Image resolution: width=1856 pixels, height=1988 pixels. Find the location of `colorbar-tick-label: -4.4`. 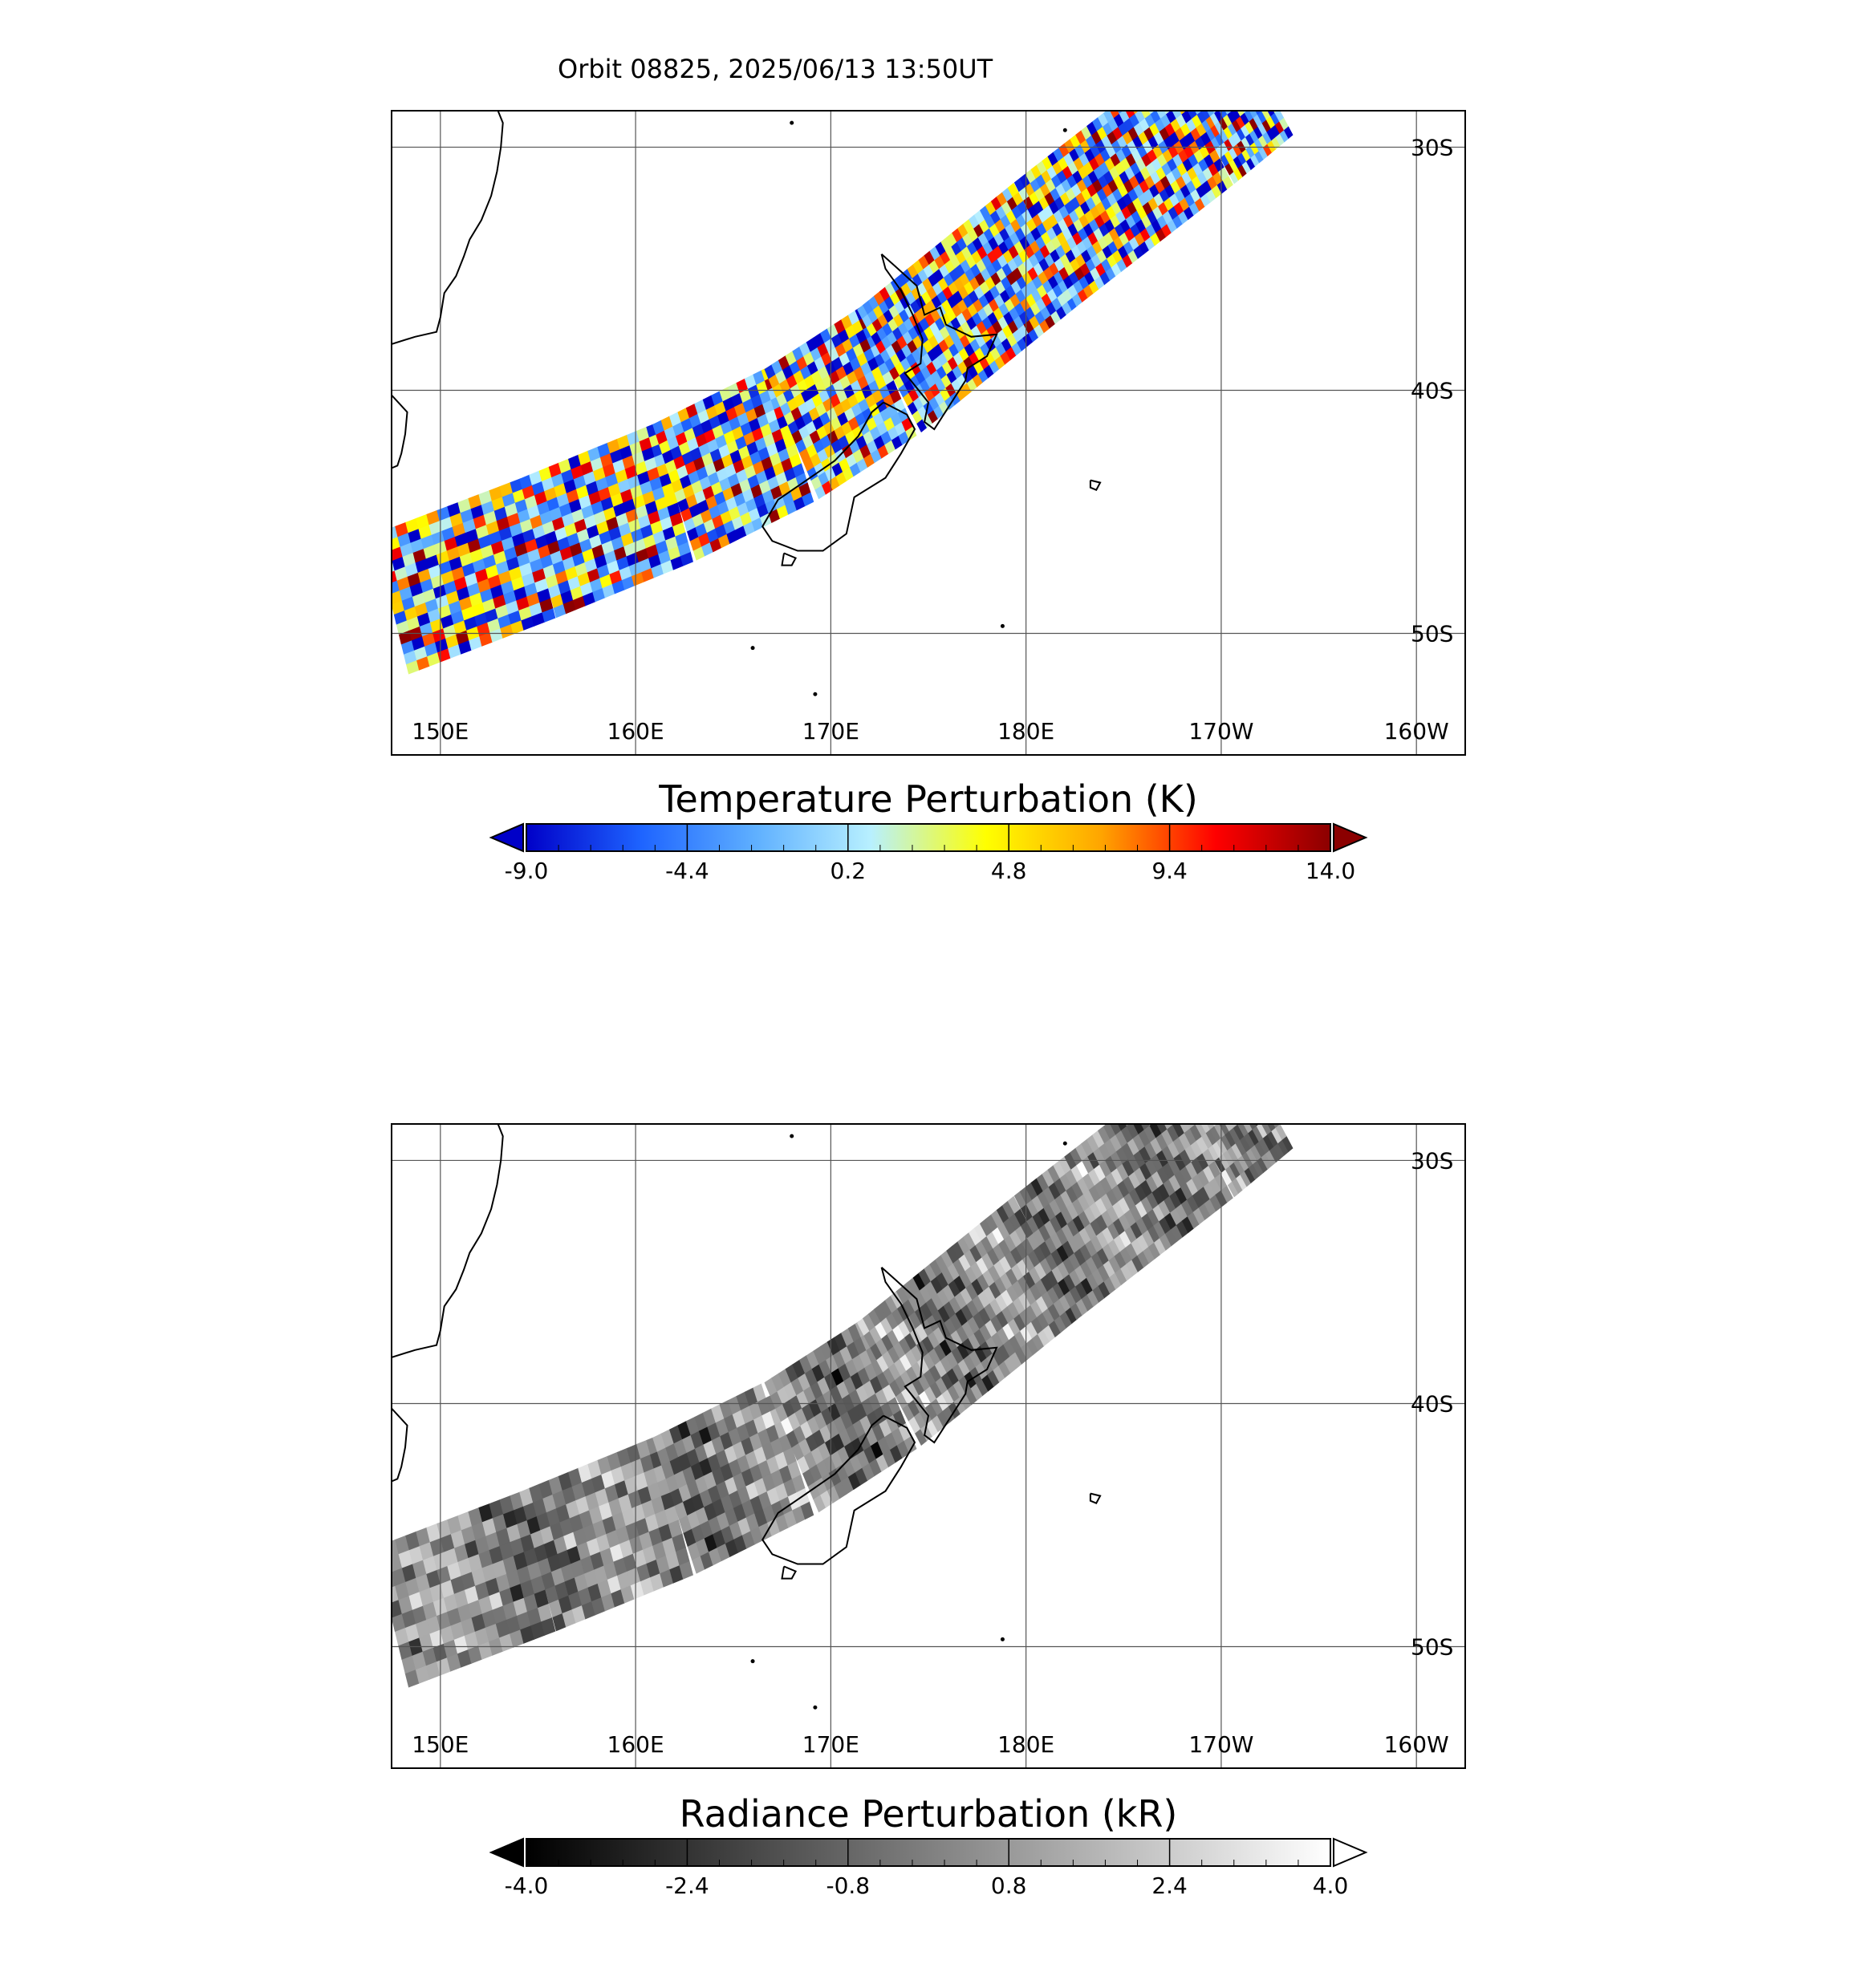

colorbar-tick-label: -4.4 is located at coordinates (687, 871).